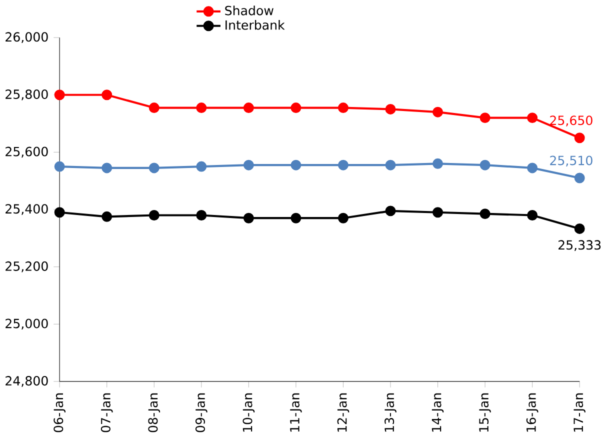 The height and width of the screenshot is (438, 603). I want to click on x-tick-label: 09-Jan, so click(201, 413).